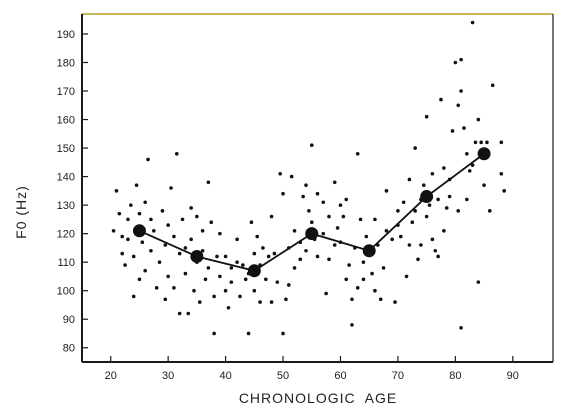 The width and height of the screenshot is (563, 406). What do you see at coordinates (69, 349) in the screenshot?
I see `y-tick-label: 80` at bounding box center [69, 349].